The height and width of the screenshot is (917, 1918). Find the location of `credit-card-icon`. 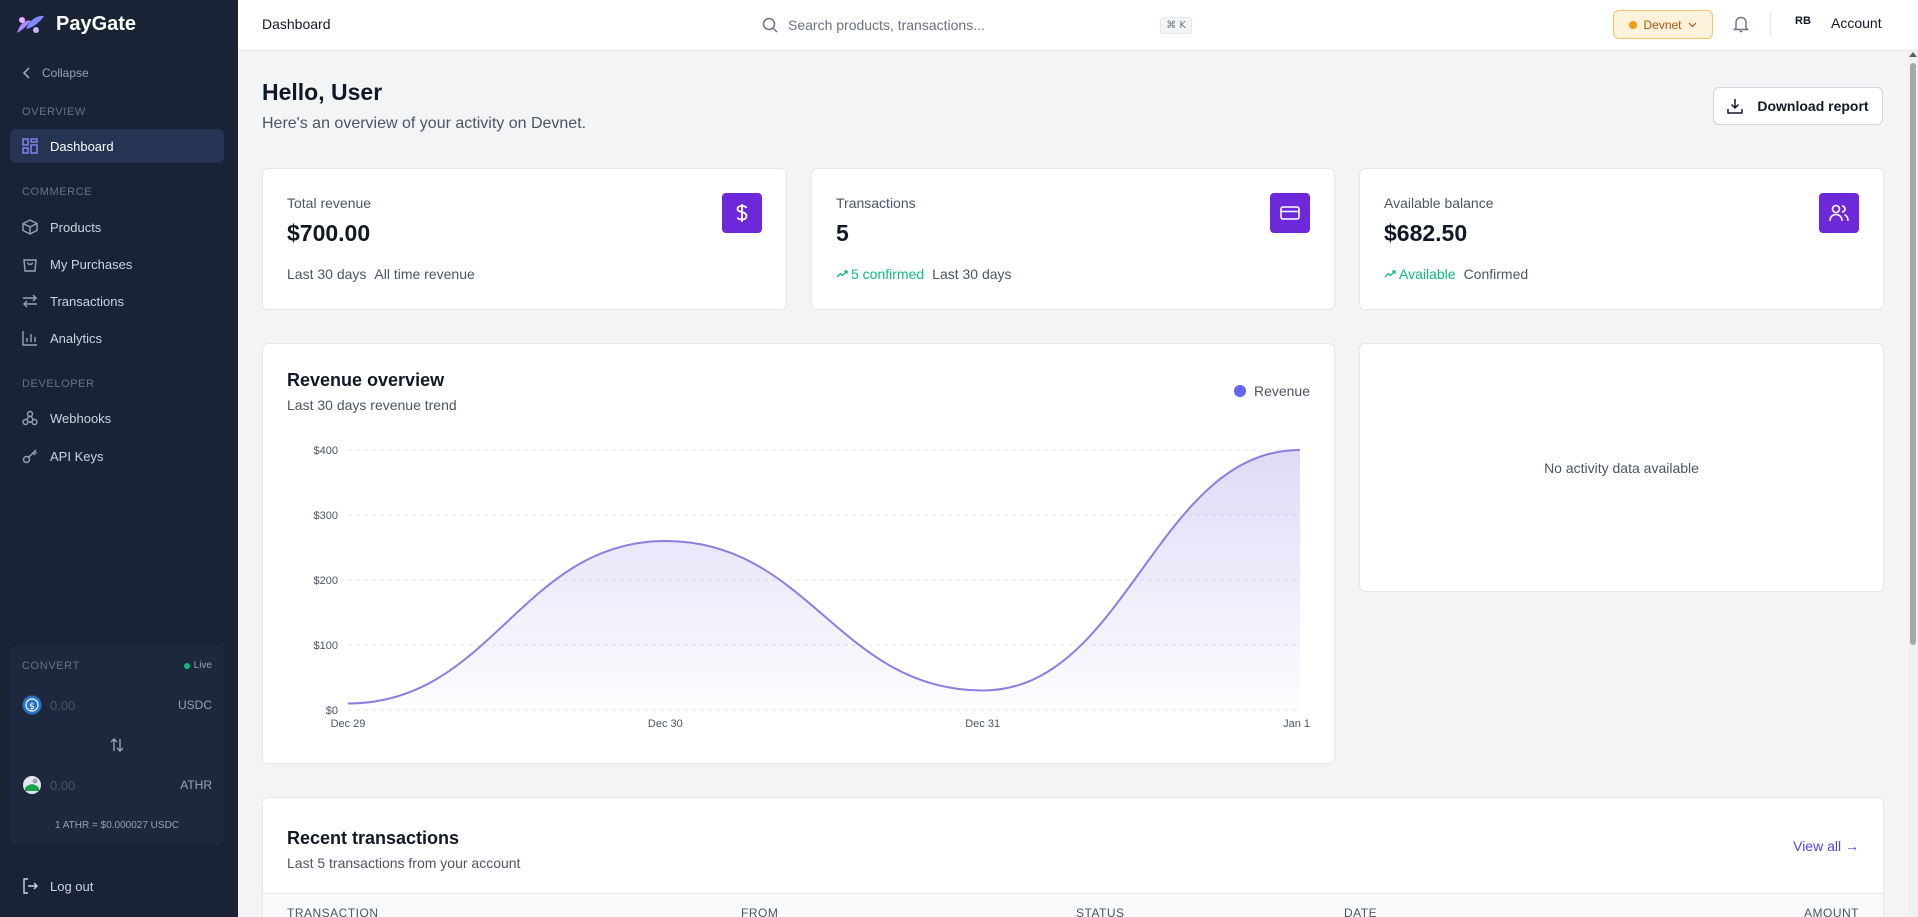

credit-card-icon is located at coordinates (1290, 213).